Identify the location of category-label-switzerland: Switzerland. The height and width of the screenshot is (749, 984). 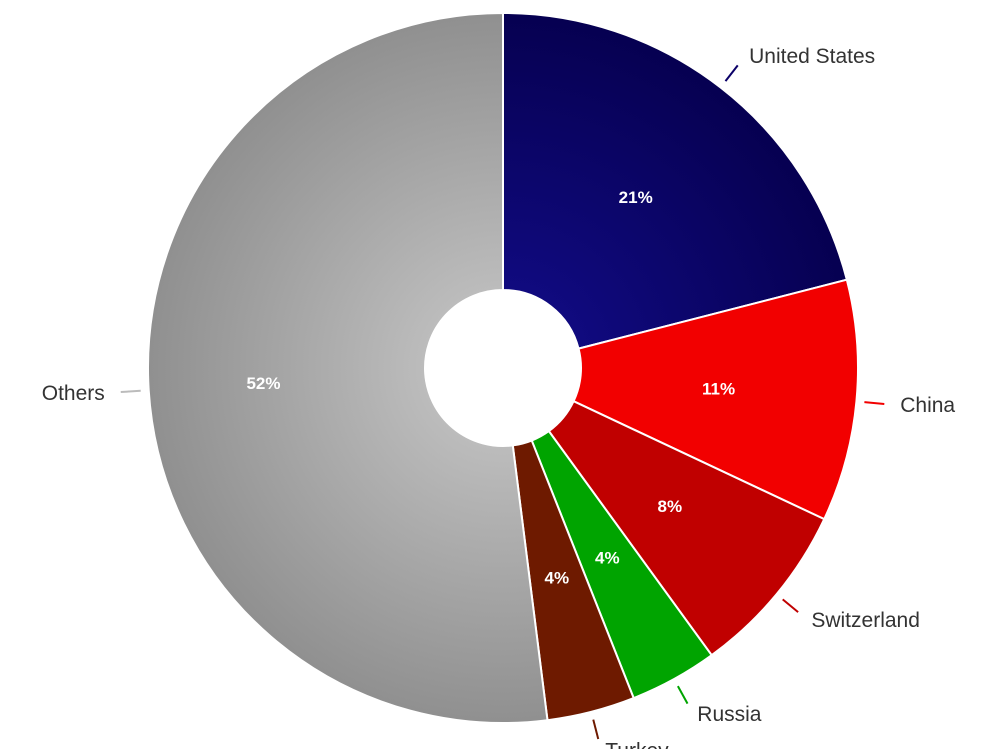
(865, 620).